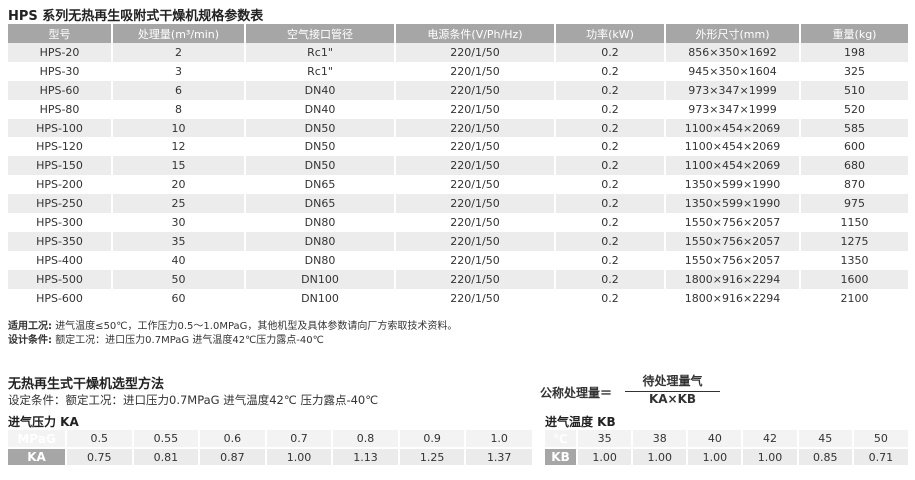 Image resolution: width=915 pixels, height=480 pixels. I want to click on table-cell: HPS-500, so click(60, 279).